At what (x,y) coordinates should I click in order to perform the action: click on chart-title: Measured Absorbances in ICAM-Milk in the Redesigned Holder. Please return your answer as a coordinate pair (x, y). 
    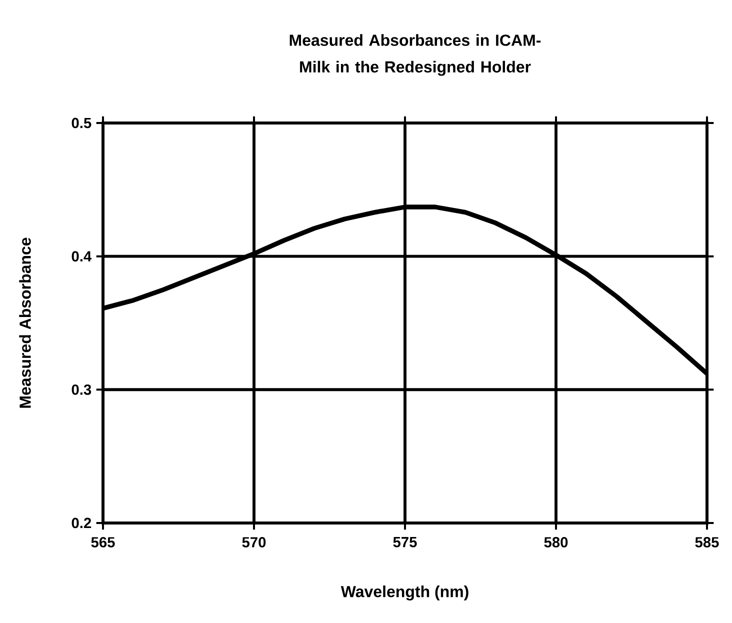
    Looking at the image, I should click on (415, 55).